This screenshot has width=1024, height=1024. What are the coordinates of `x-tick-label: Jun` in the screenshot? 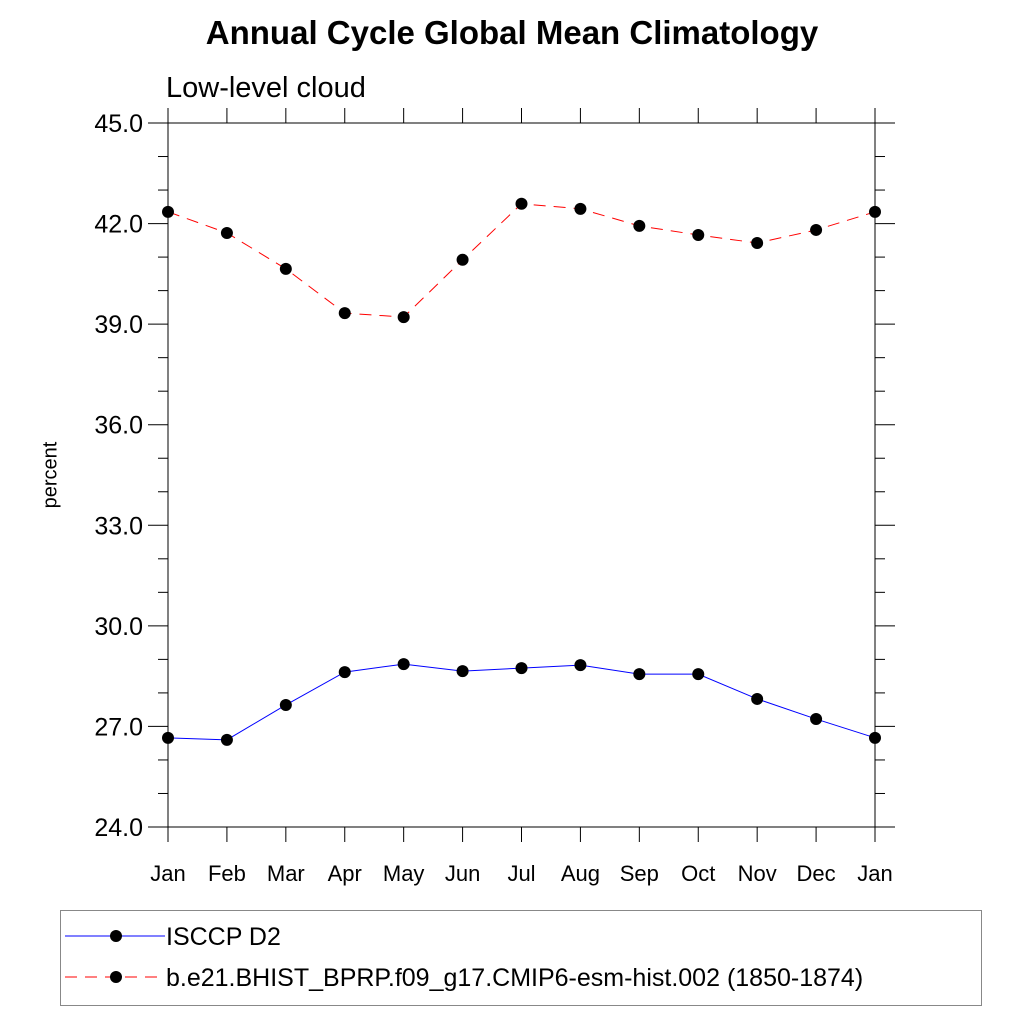 It's located at (462, 873).